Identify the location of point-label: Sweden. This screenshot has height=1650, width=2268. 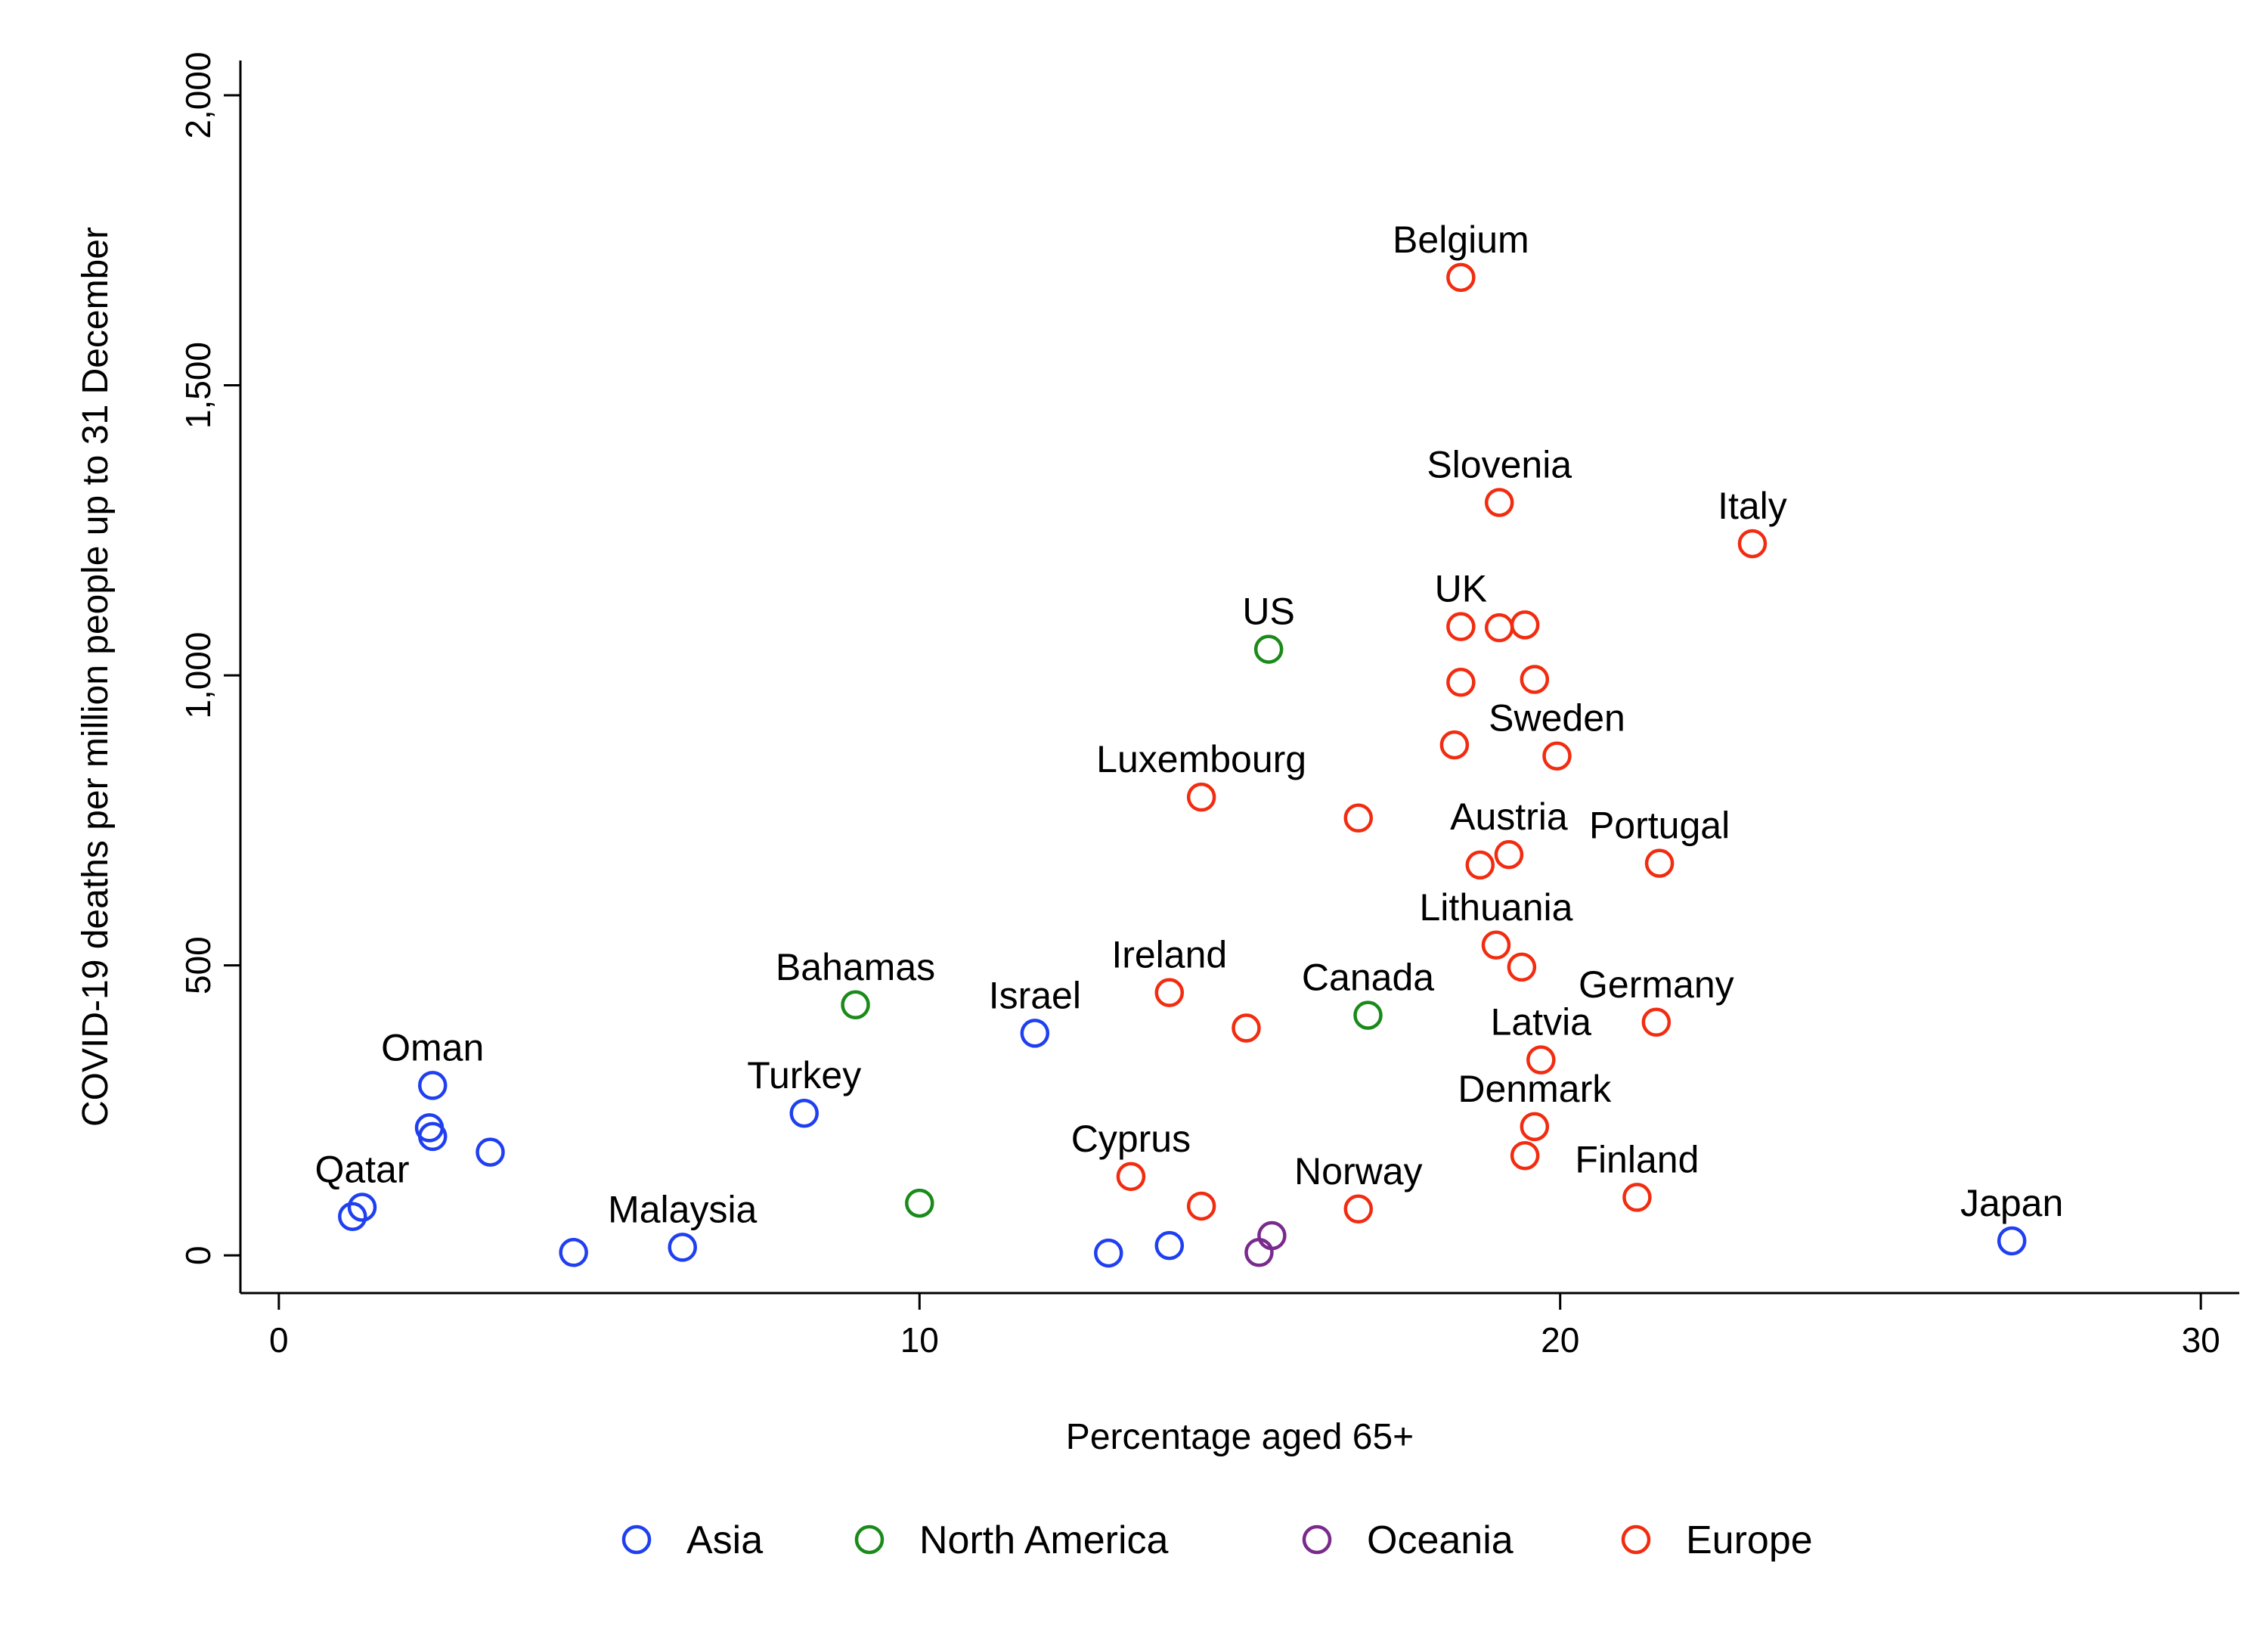
(1557, 719).